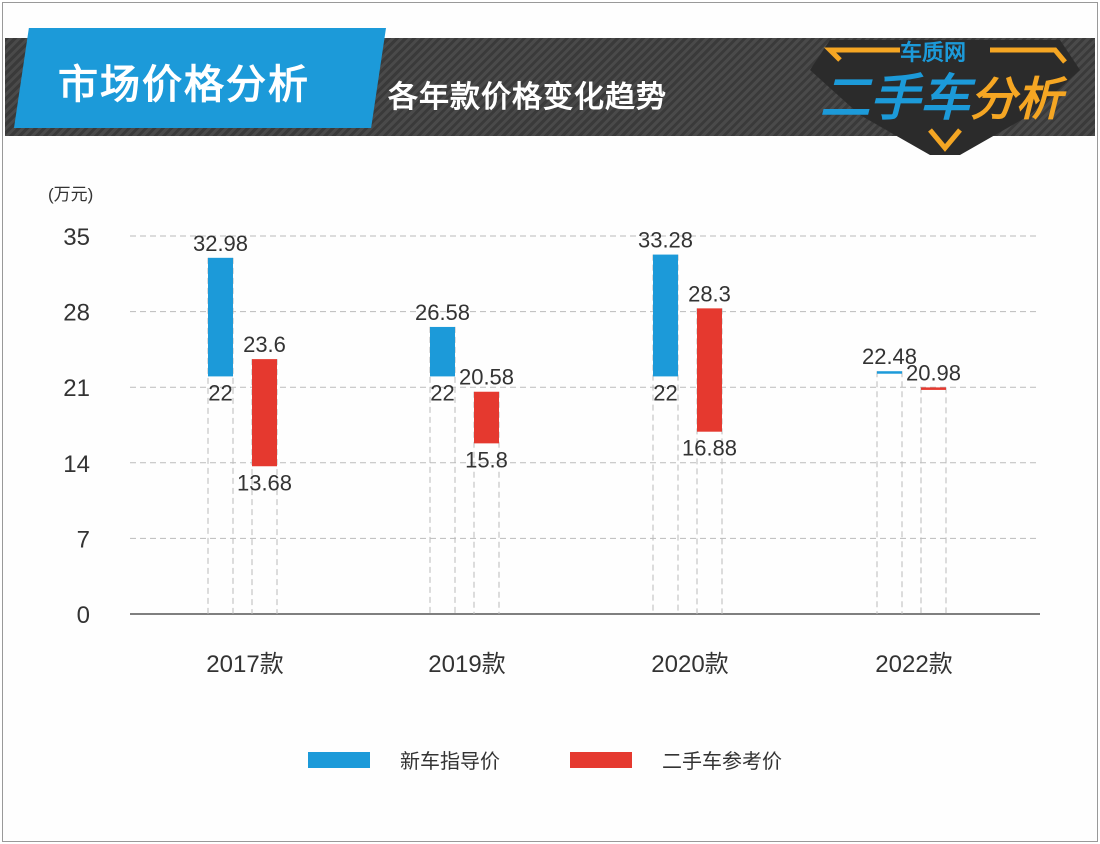  What do you see at coordinates (264, 344) in the screenshot?
I see `data-label-high: 23.6` at bounding box center [264, 344].